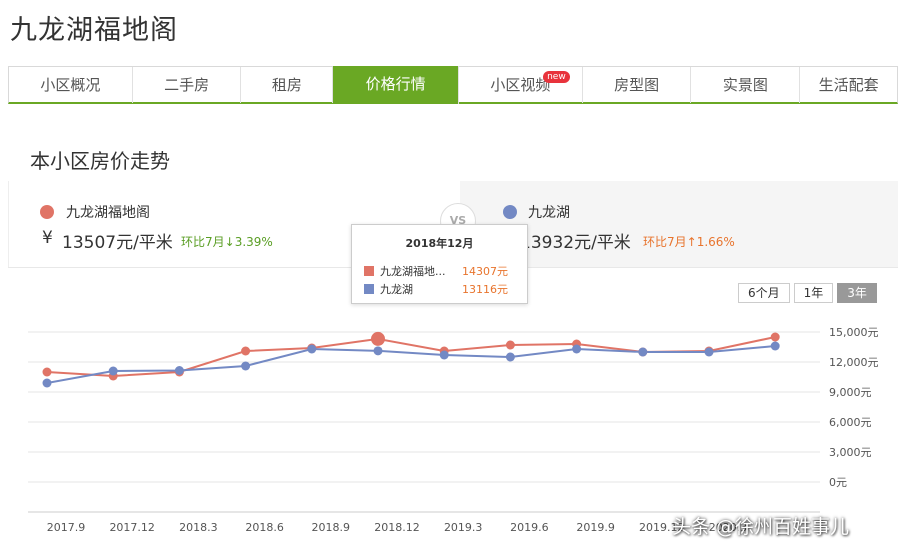 The width and height of the screenshot is (898, 555). What do you see at coordinates (595, 527) in the screenshot?
I see `x-tick-label: 2019.9` at bounding box center [595, 527].